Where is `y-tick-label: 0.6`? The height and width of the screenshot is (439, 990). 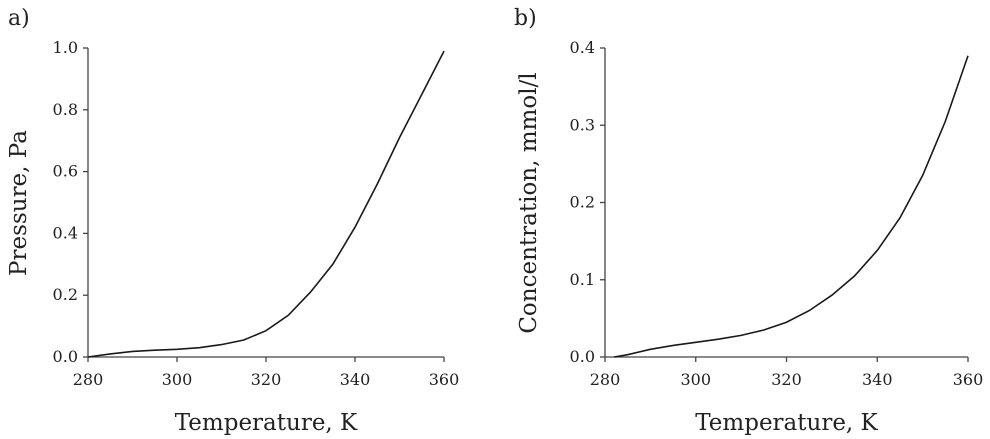 y-tick-label: 0.6 is located at coordinates (65, 171).